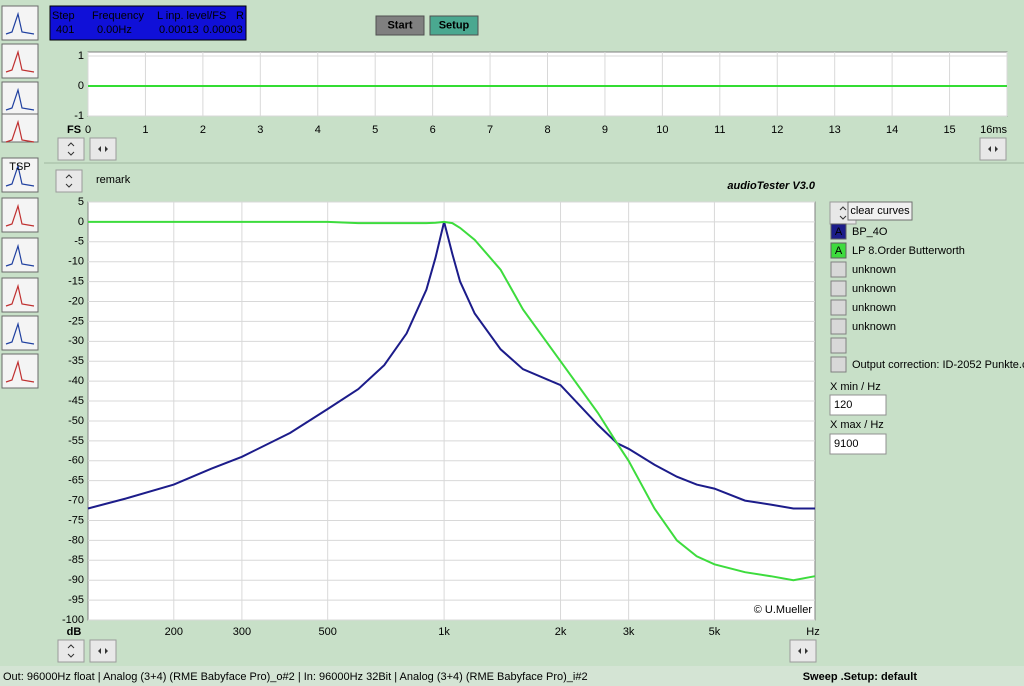 Image resolution: width=1024 pixels, height=686 pixels. I want to click on legend-label: LP 8.Order Butterworth, so click(908, 251).